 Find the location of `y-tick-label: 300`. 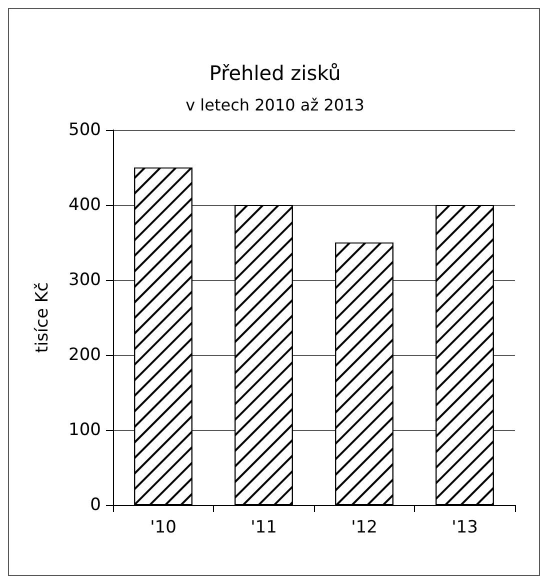

y-tick-label: 300 is located at coordinates (84, 280).